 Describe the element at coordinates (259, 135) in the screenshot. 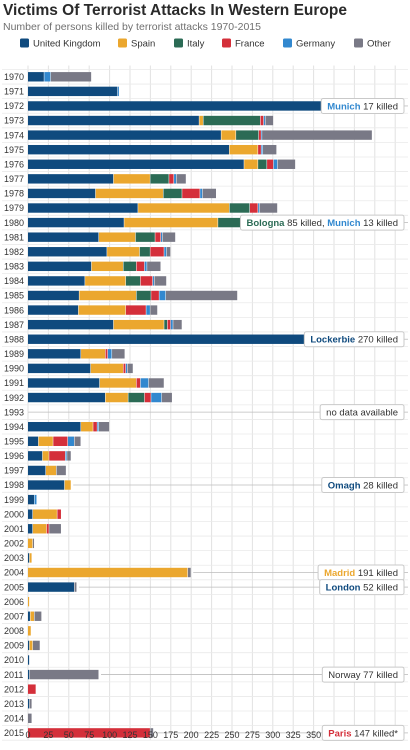

I see `bar-1974-france` at that location.